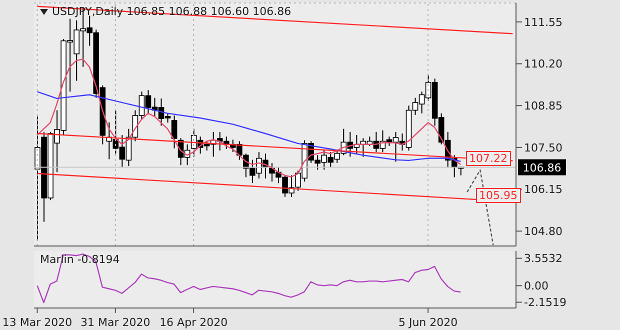 This screenshot has height=330, width=620. Describe the element at coordinates (543, 259) in the screenshot. I see `y-tick-label: 3.5532` at that location.